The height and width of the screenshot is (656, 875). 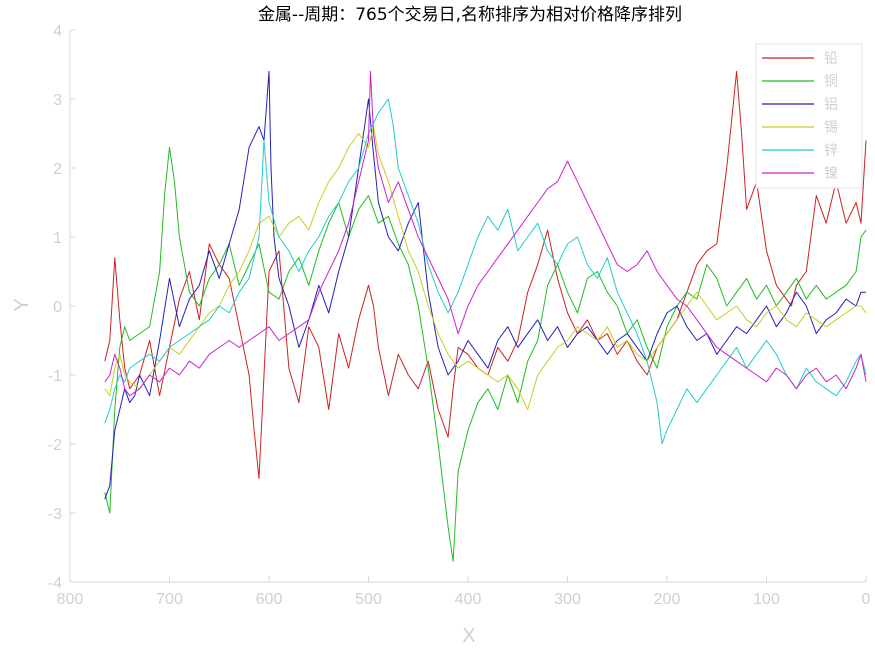 What do you see at coordinates (269, 599) in the screenshot?
I see `x-tick-label: 600` at bounding box center [269, 599].